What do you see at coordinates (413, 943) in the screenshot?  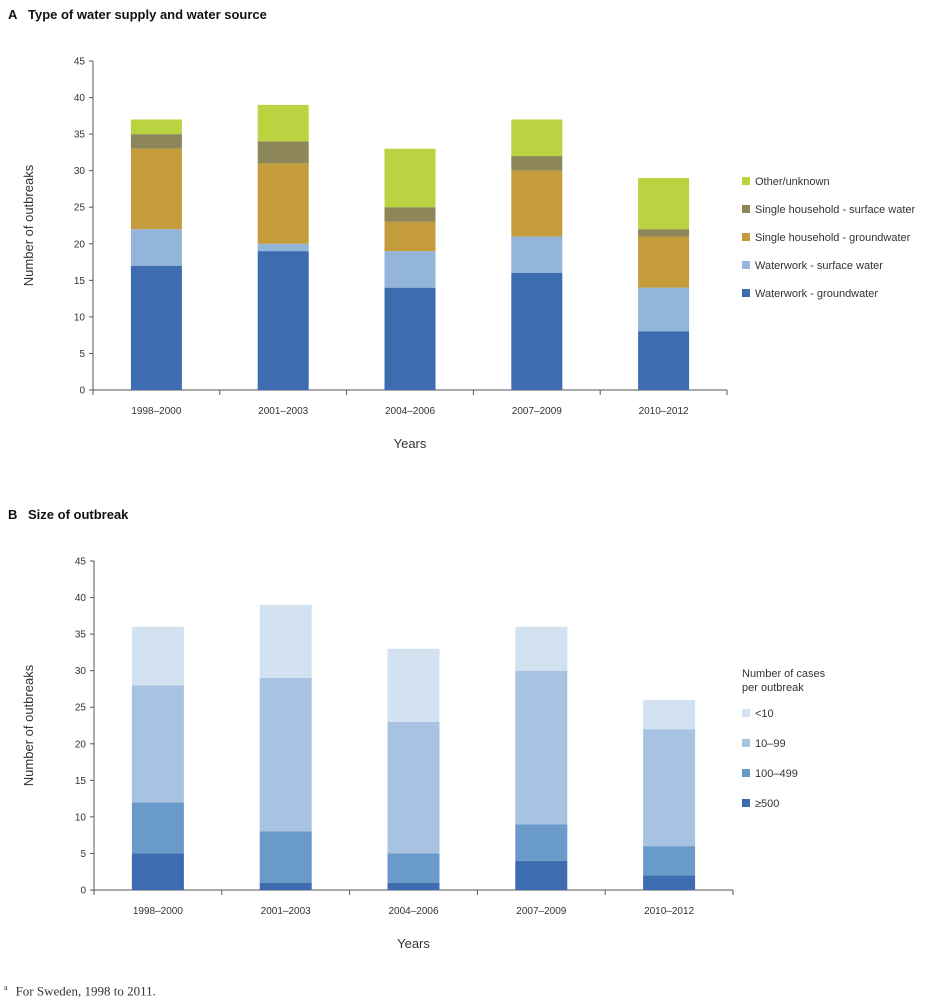 I see `chart-b-x-axis-title: Years` at bounding box center [413, 943].